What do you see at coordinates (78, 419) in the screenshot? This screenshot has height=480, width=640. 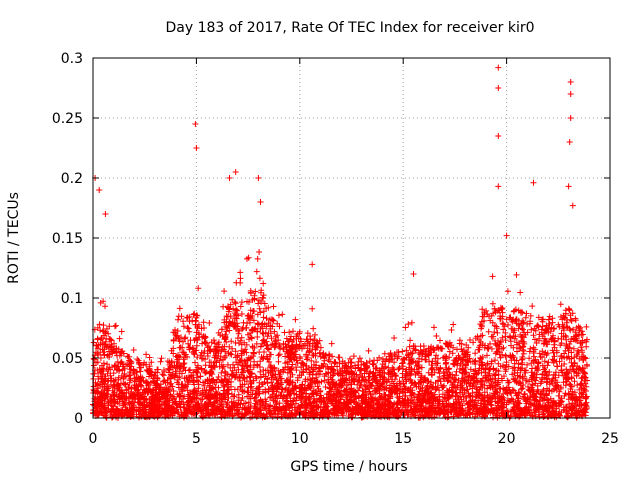 I see `y-tick-label: 0` at bounding box center [78, 419].